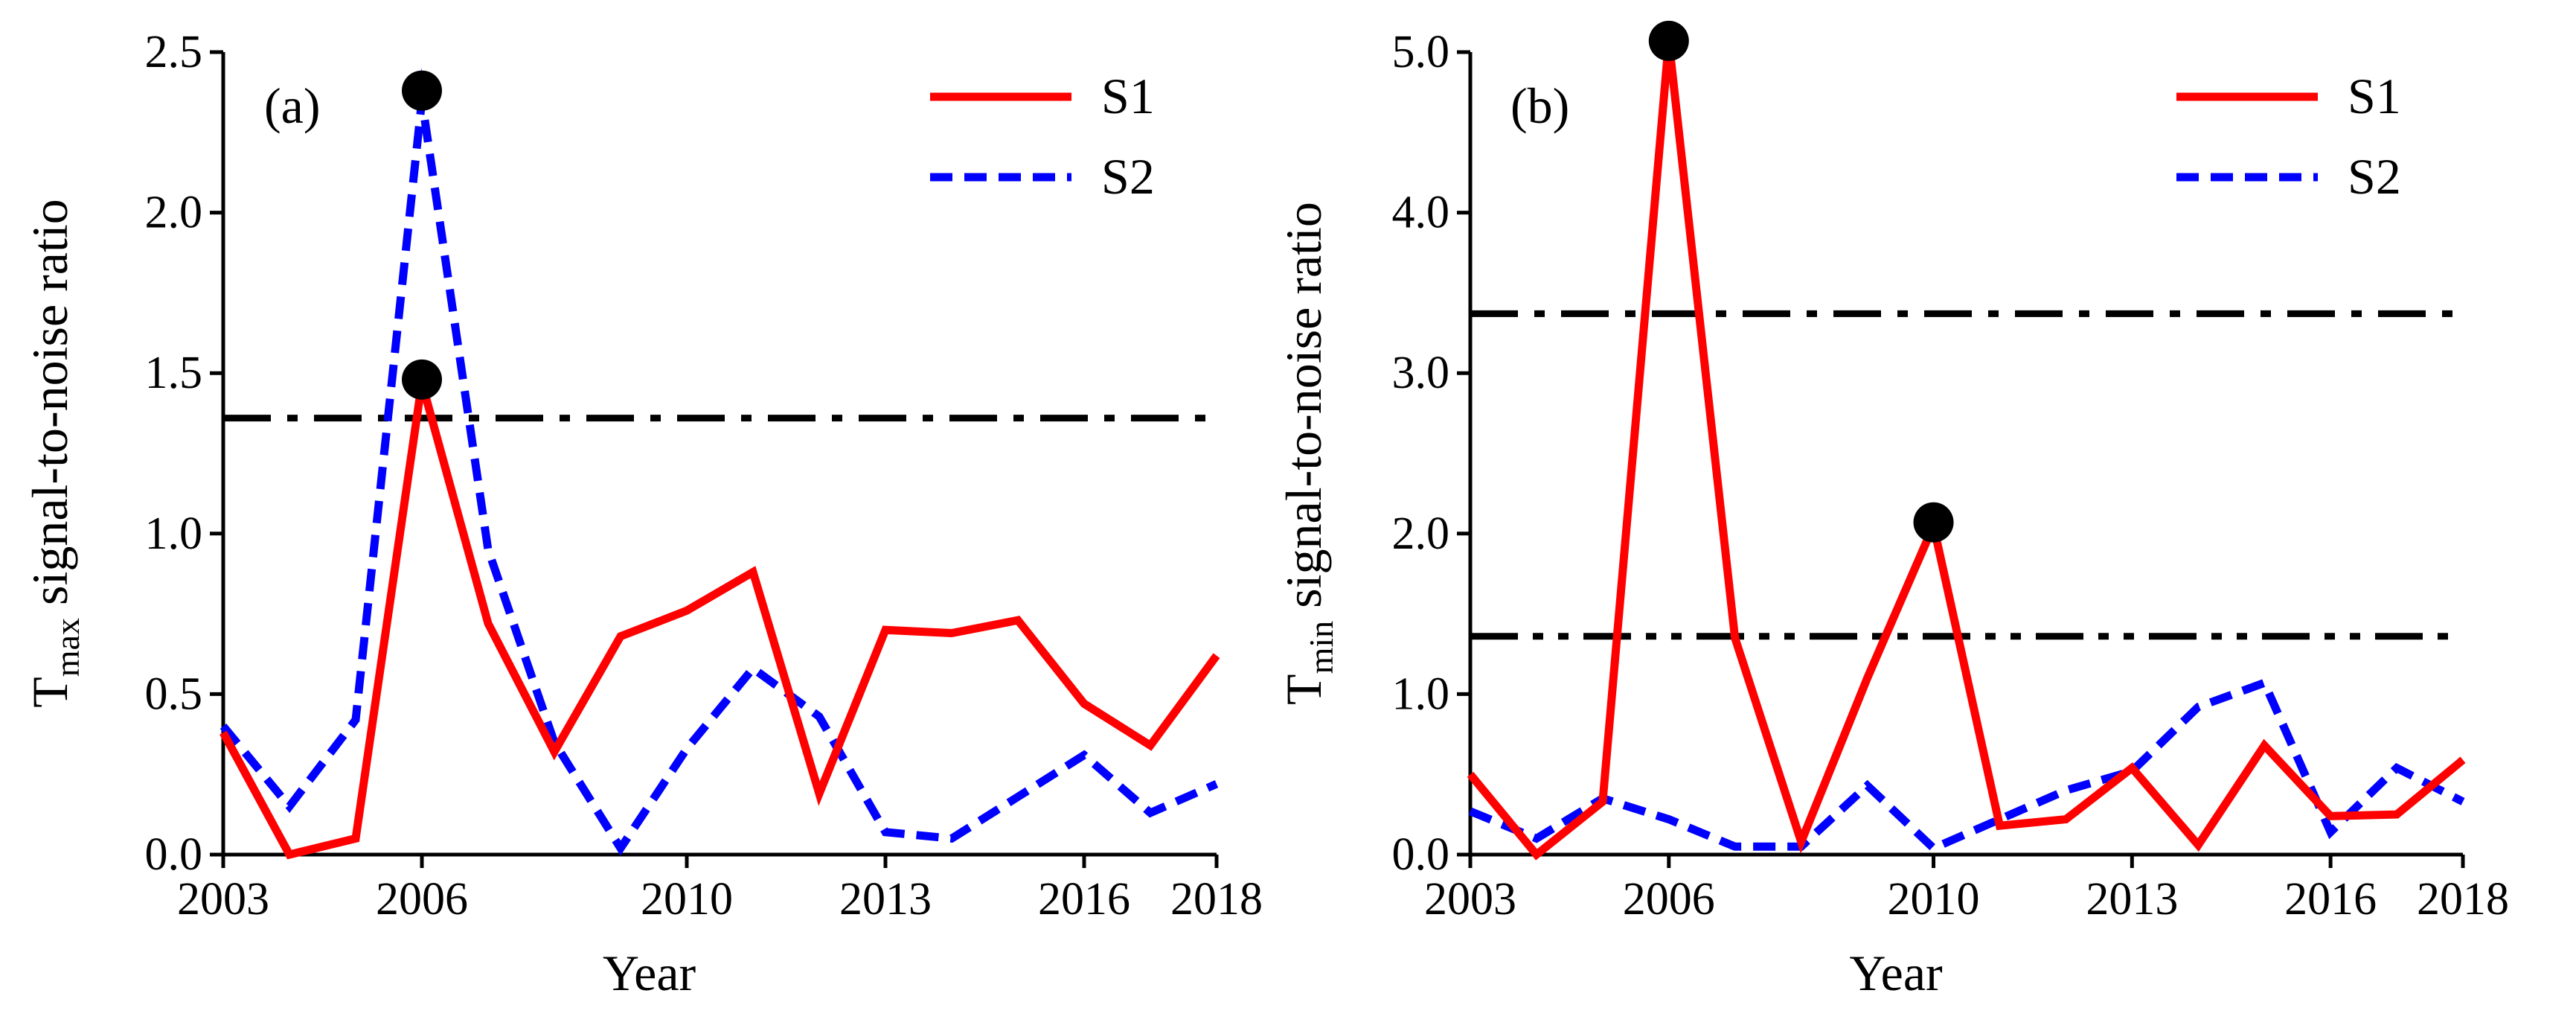 This screenshot has height=1034, width=2576. I want to click on y-tick-label: 4.0, so click(1421, 213).